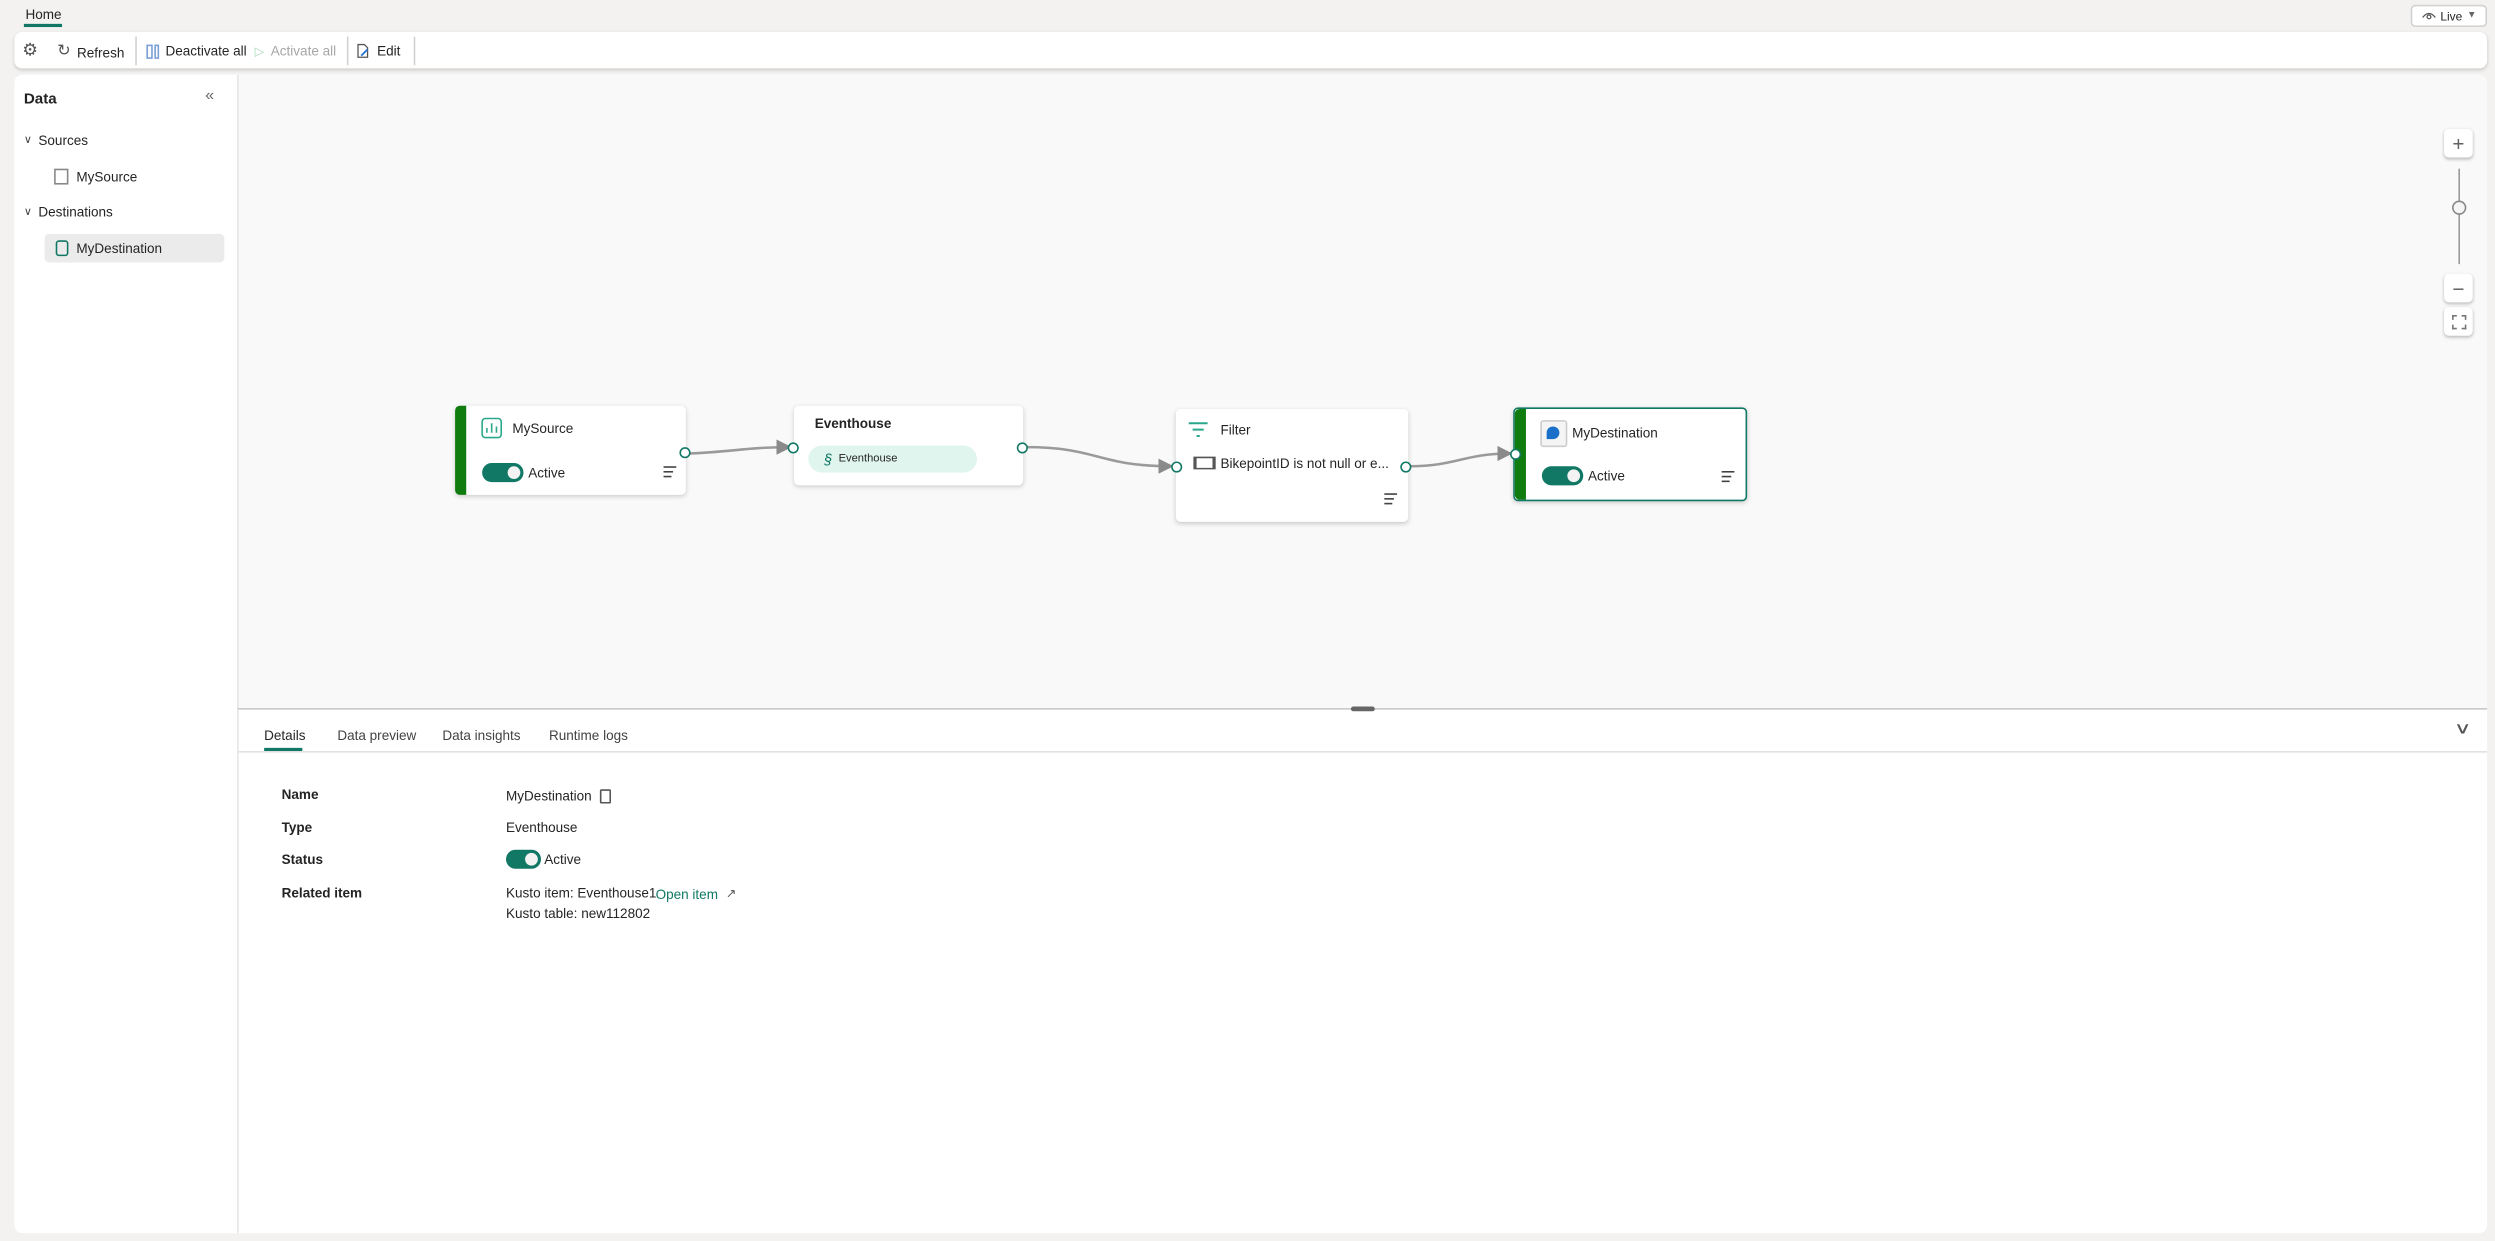  What do you see at coordinates (302, 859) in the screenshot?
I see `status-label: Status` at bounding box center [302, 859].